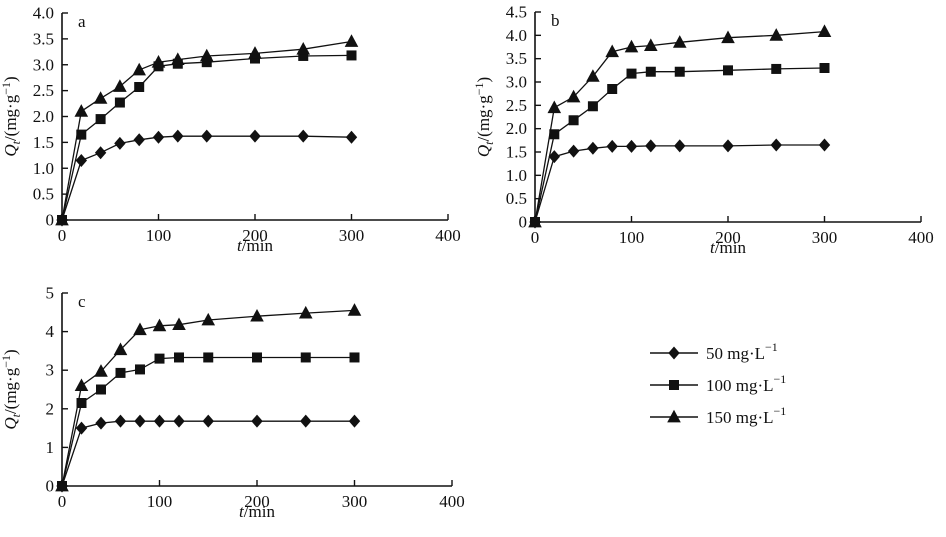 This screenshot has width=946, height=537. Describe the element at coordinates (50, 408) in the screenshot. I see `chart-c-y-tick-label: 2` at that location.